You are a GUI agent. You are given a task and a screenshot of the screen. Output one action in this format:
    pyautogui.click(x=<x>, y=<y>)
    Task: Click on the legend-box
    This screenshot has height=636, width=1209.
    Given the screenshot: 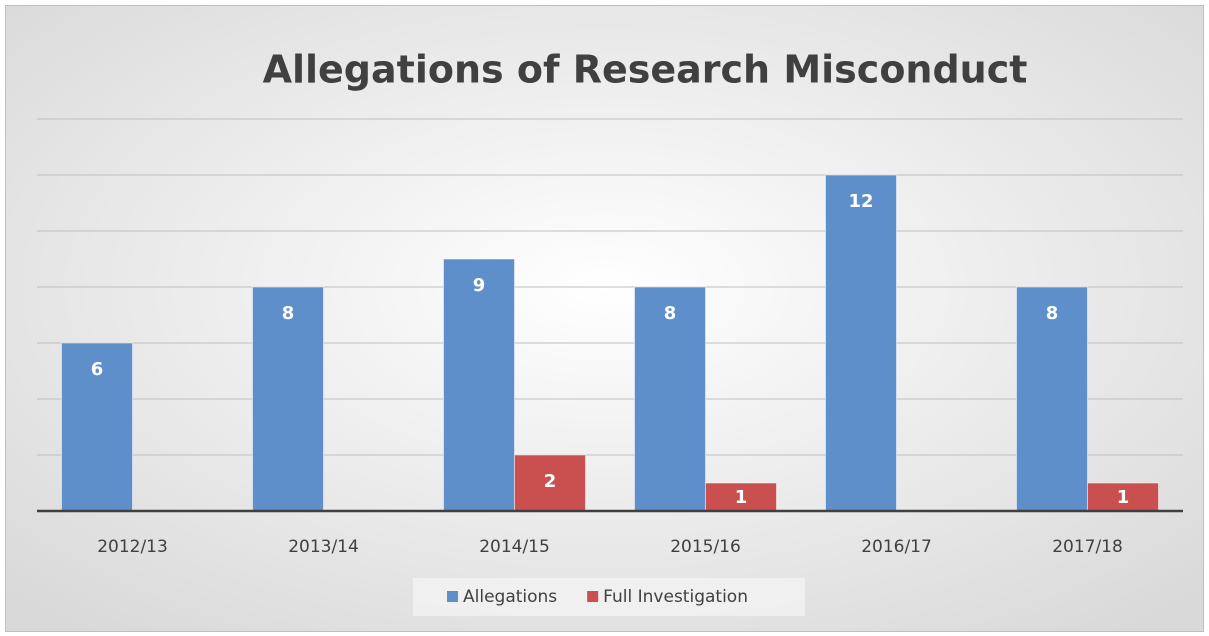 What is the action you would take?
    pyautogui.click(x=609, y=597)
    